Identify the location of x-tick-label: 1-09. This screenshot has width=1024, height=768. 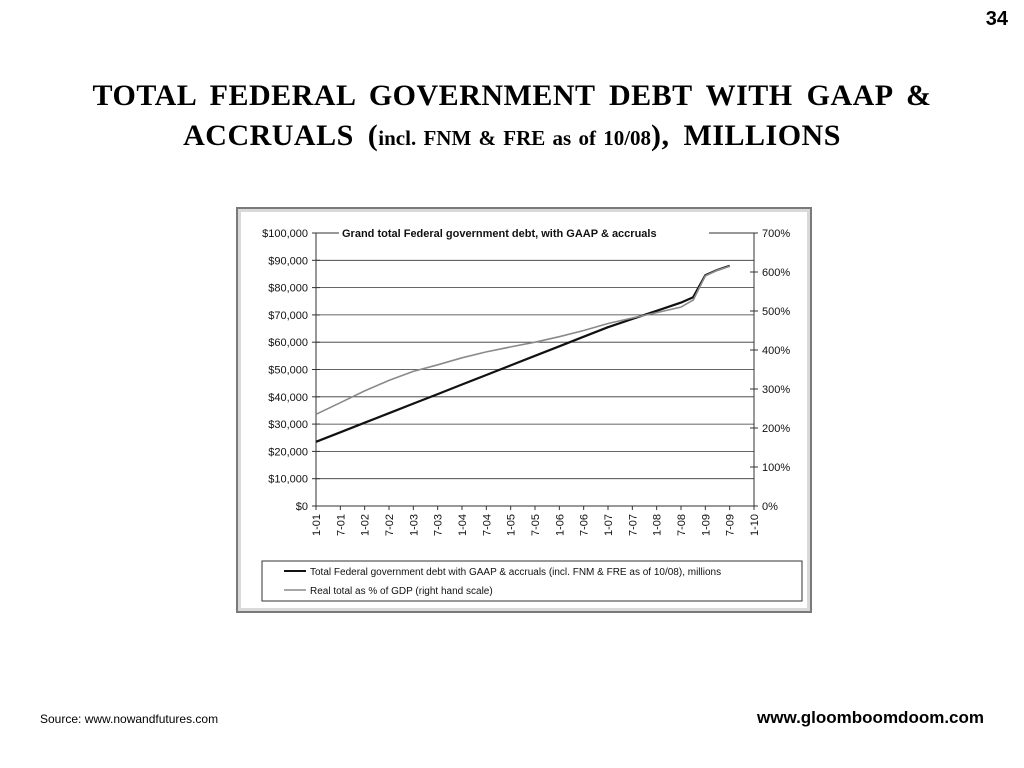
(706, 525).